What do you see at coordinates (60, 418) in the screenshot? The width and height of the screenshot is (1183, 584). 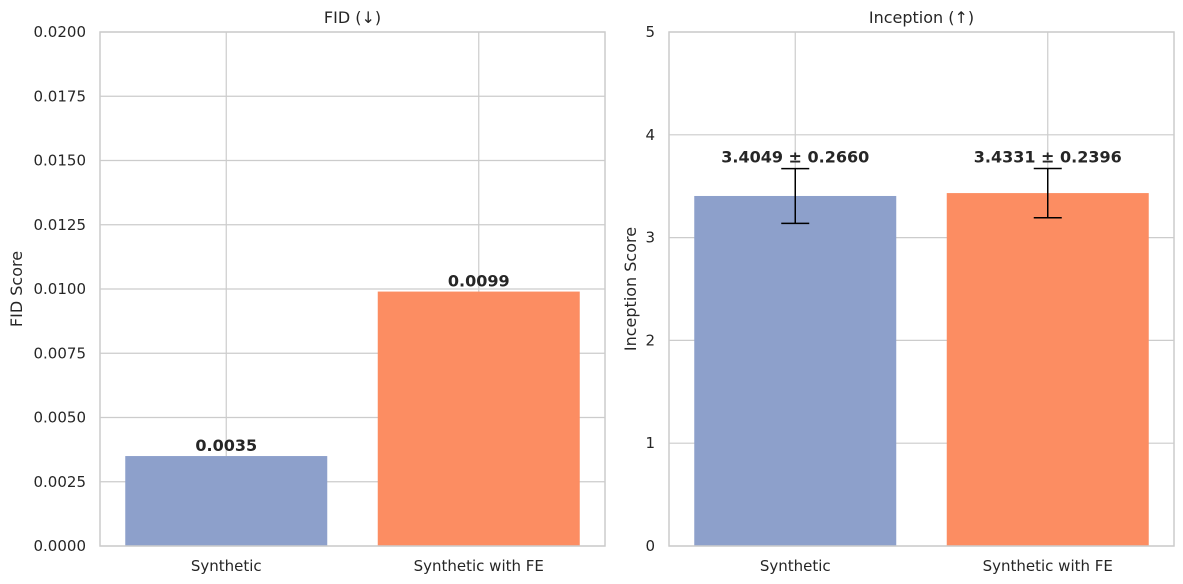 I see `y-tick-label: 0.0050` at bounding box center [60, 418].